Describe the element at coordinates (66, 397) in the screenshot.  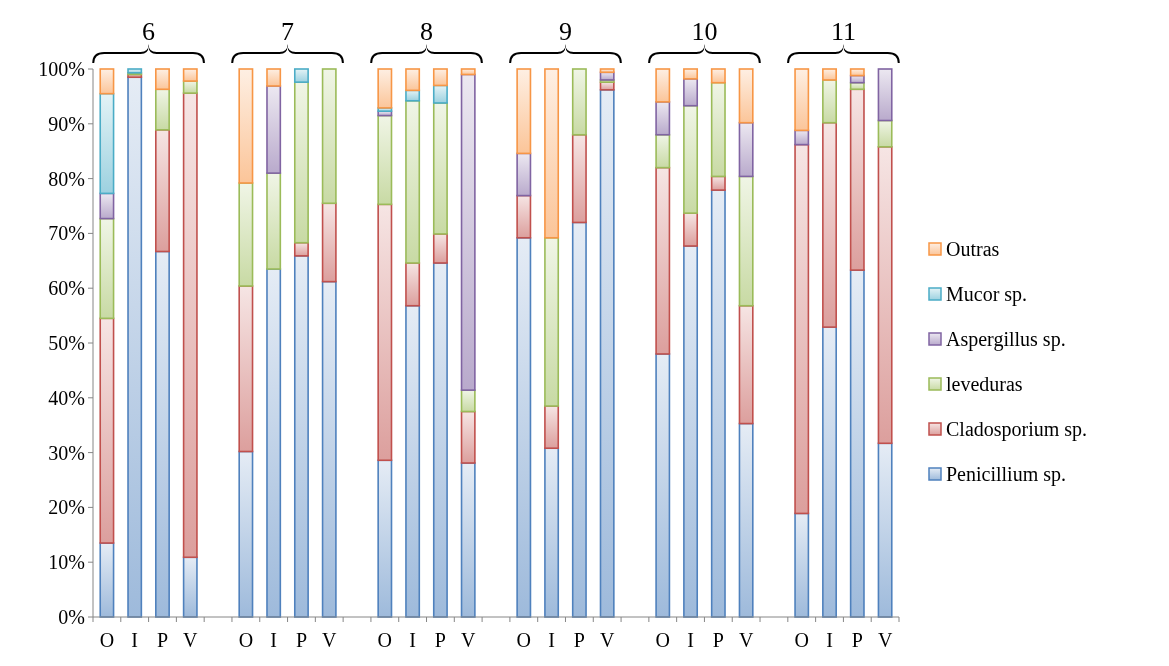
I see `y-tick-label: 40%` at that location.